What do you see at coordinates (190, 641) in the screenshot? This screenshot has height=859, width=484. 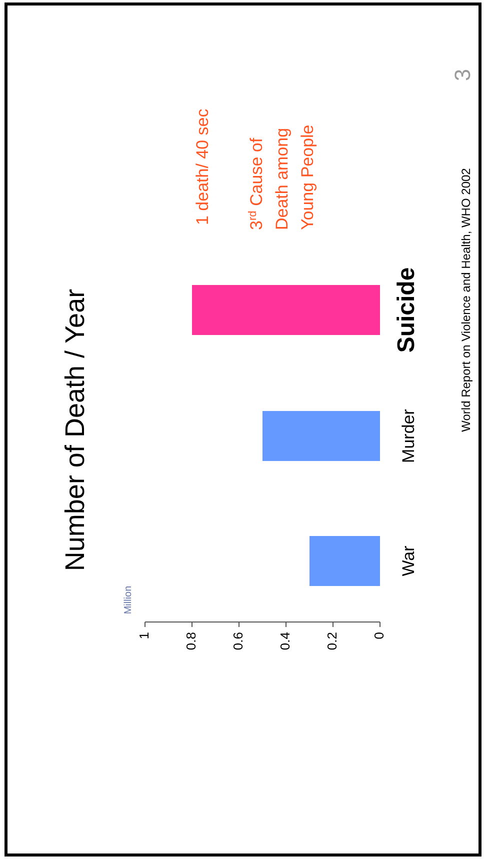 I see `x-tick-label: 0.8` at bounding box center [190, 641].